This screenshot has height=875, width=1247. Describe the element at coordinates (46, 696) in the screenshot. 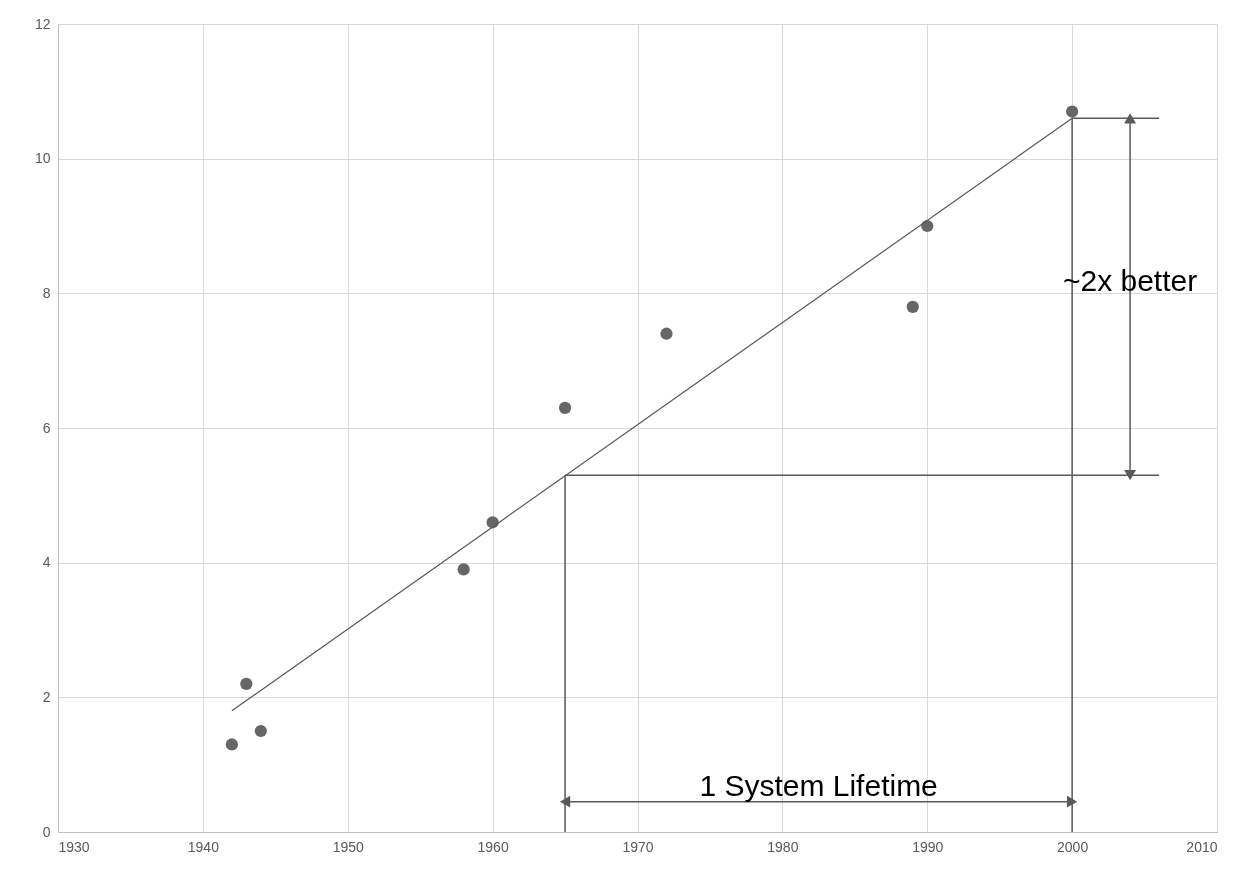

I see `y-tick-label: 2` at that location.